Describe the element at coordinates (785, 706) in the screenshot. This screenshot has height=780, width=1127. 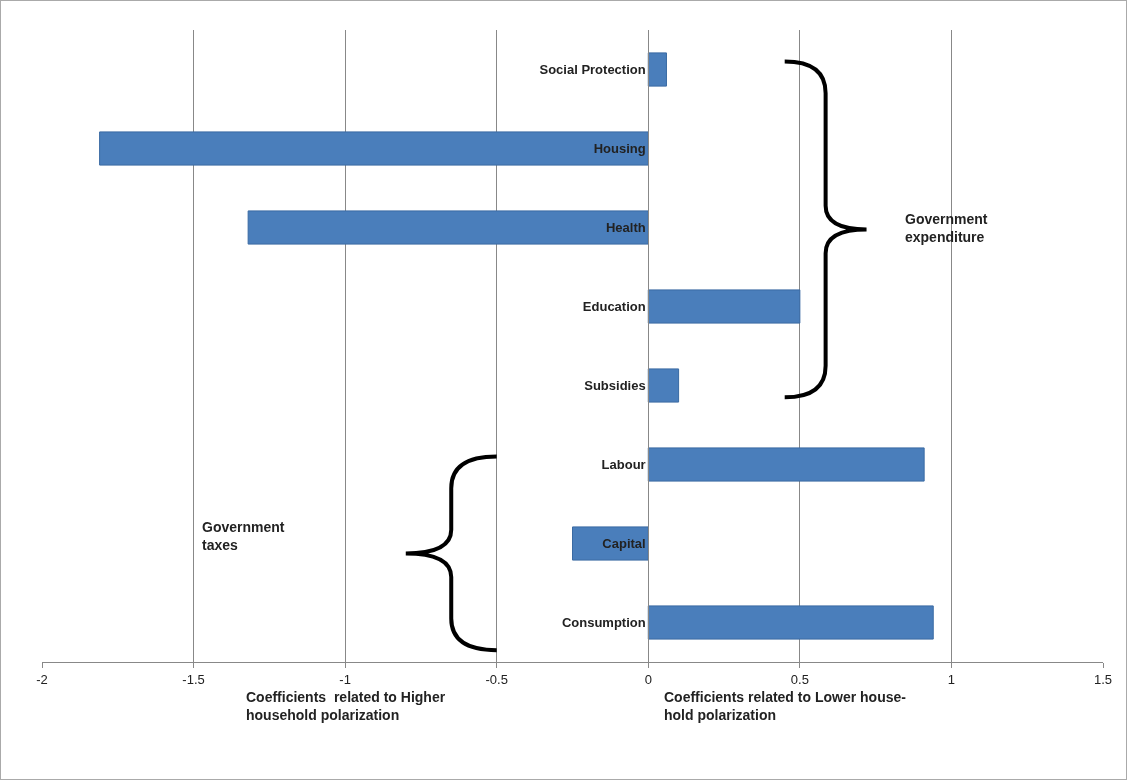
I see `text: Coefficients related to Lower house- hold polarization` at that location.